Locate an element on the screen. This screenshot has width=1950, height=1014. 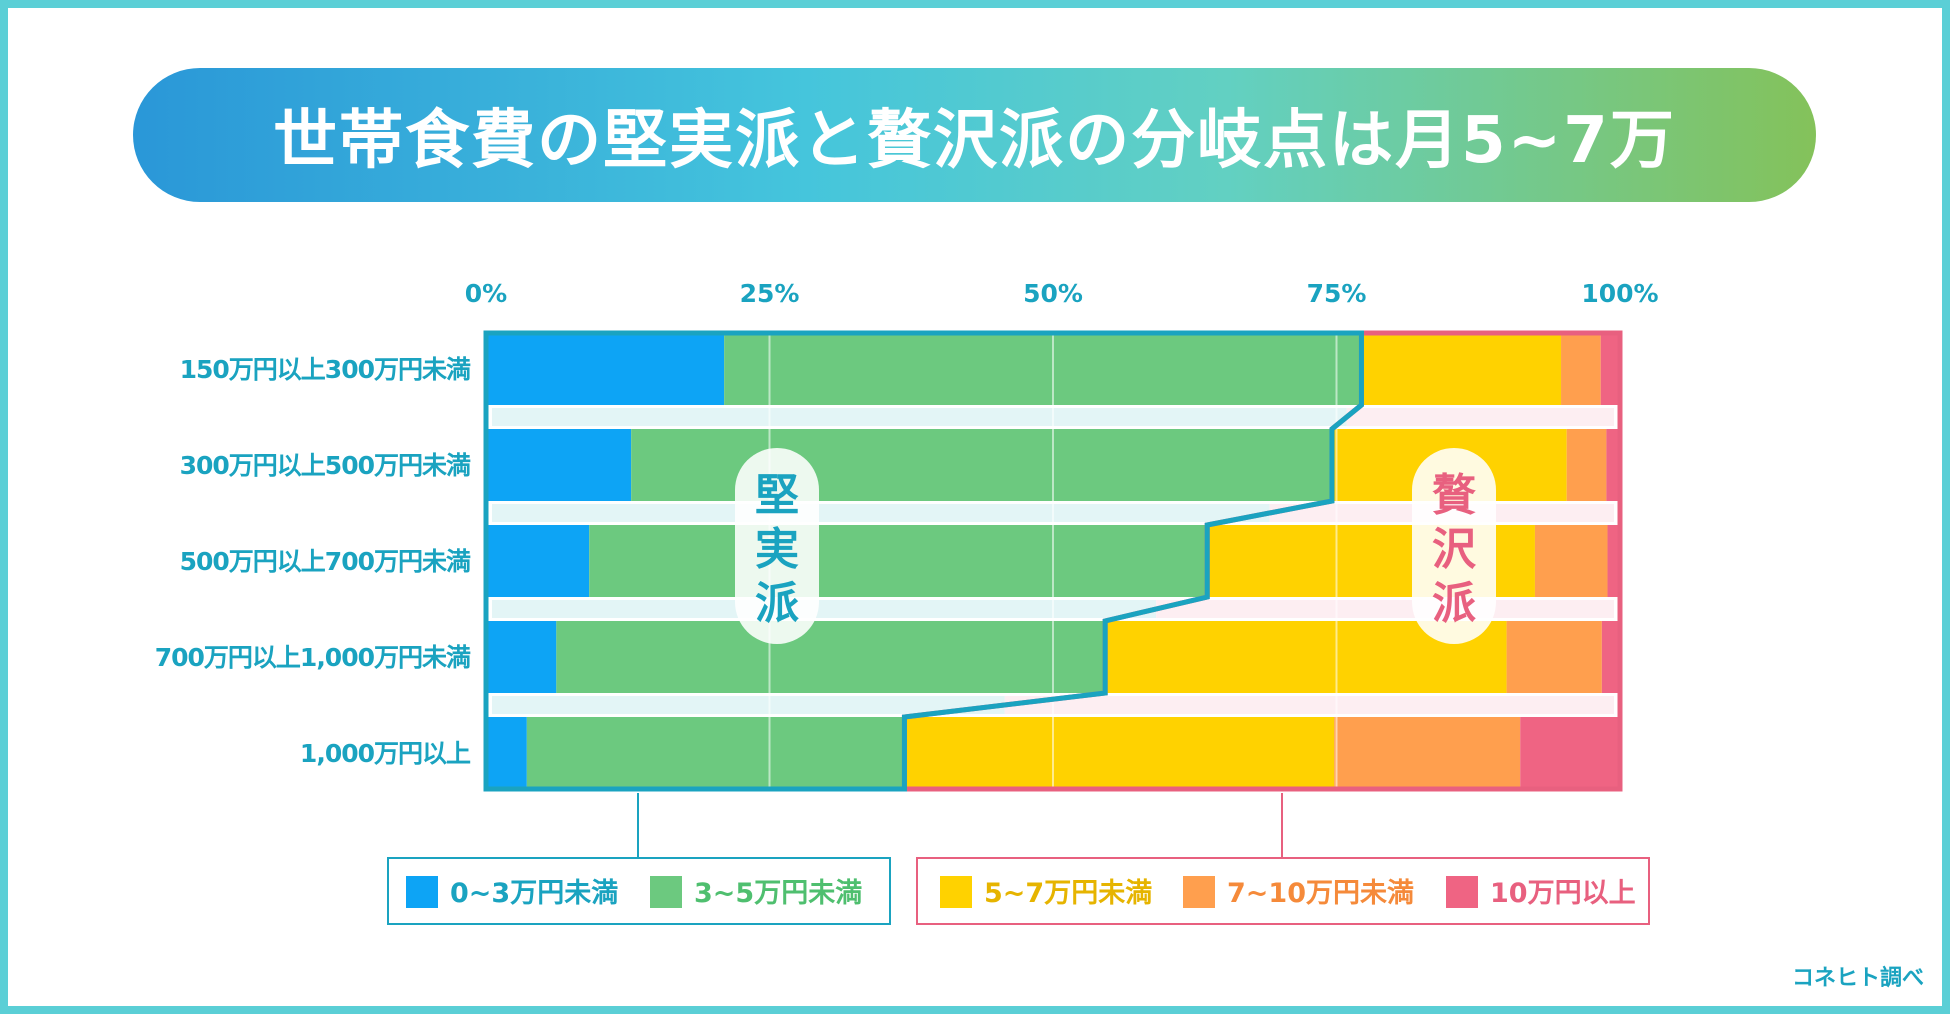
frugal-zone-pill is located at coordinates (777, 546).